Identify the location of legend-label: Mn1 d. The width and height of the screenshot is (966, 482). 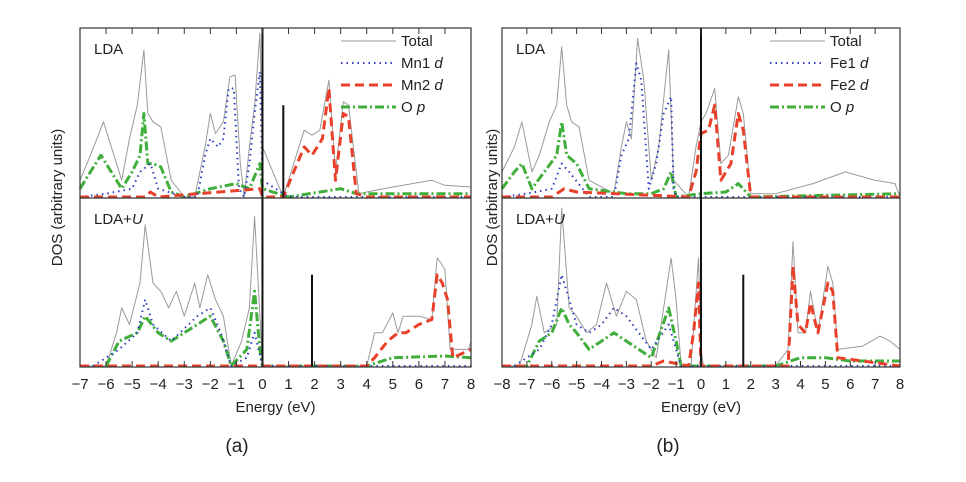
(422, 63).